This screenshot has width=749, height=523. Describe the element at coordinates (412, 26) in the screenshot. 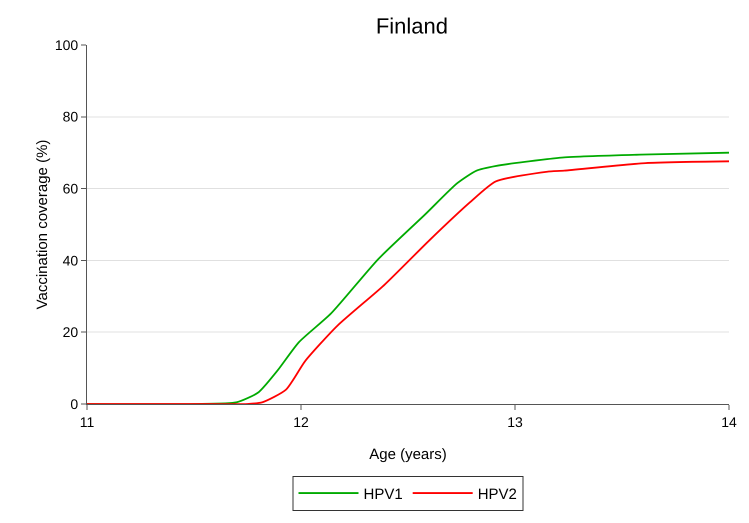

I see `chart-title: Finland` at that location.